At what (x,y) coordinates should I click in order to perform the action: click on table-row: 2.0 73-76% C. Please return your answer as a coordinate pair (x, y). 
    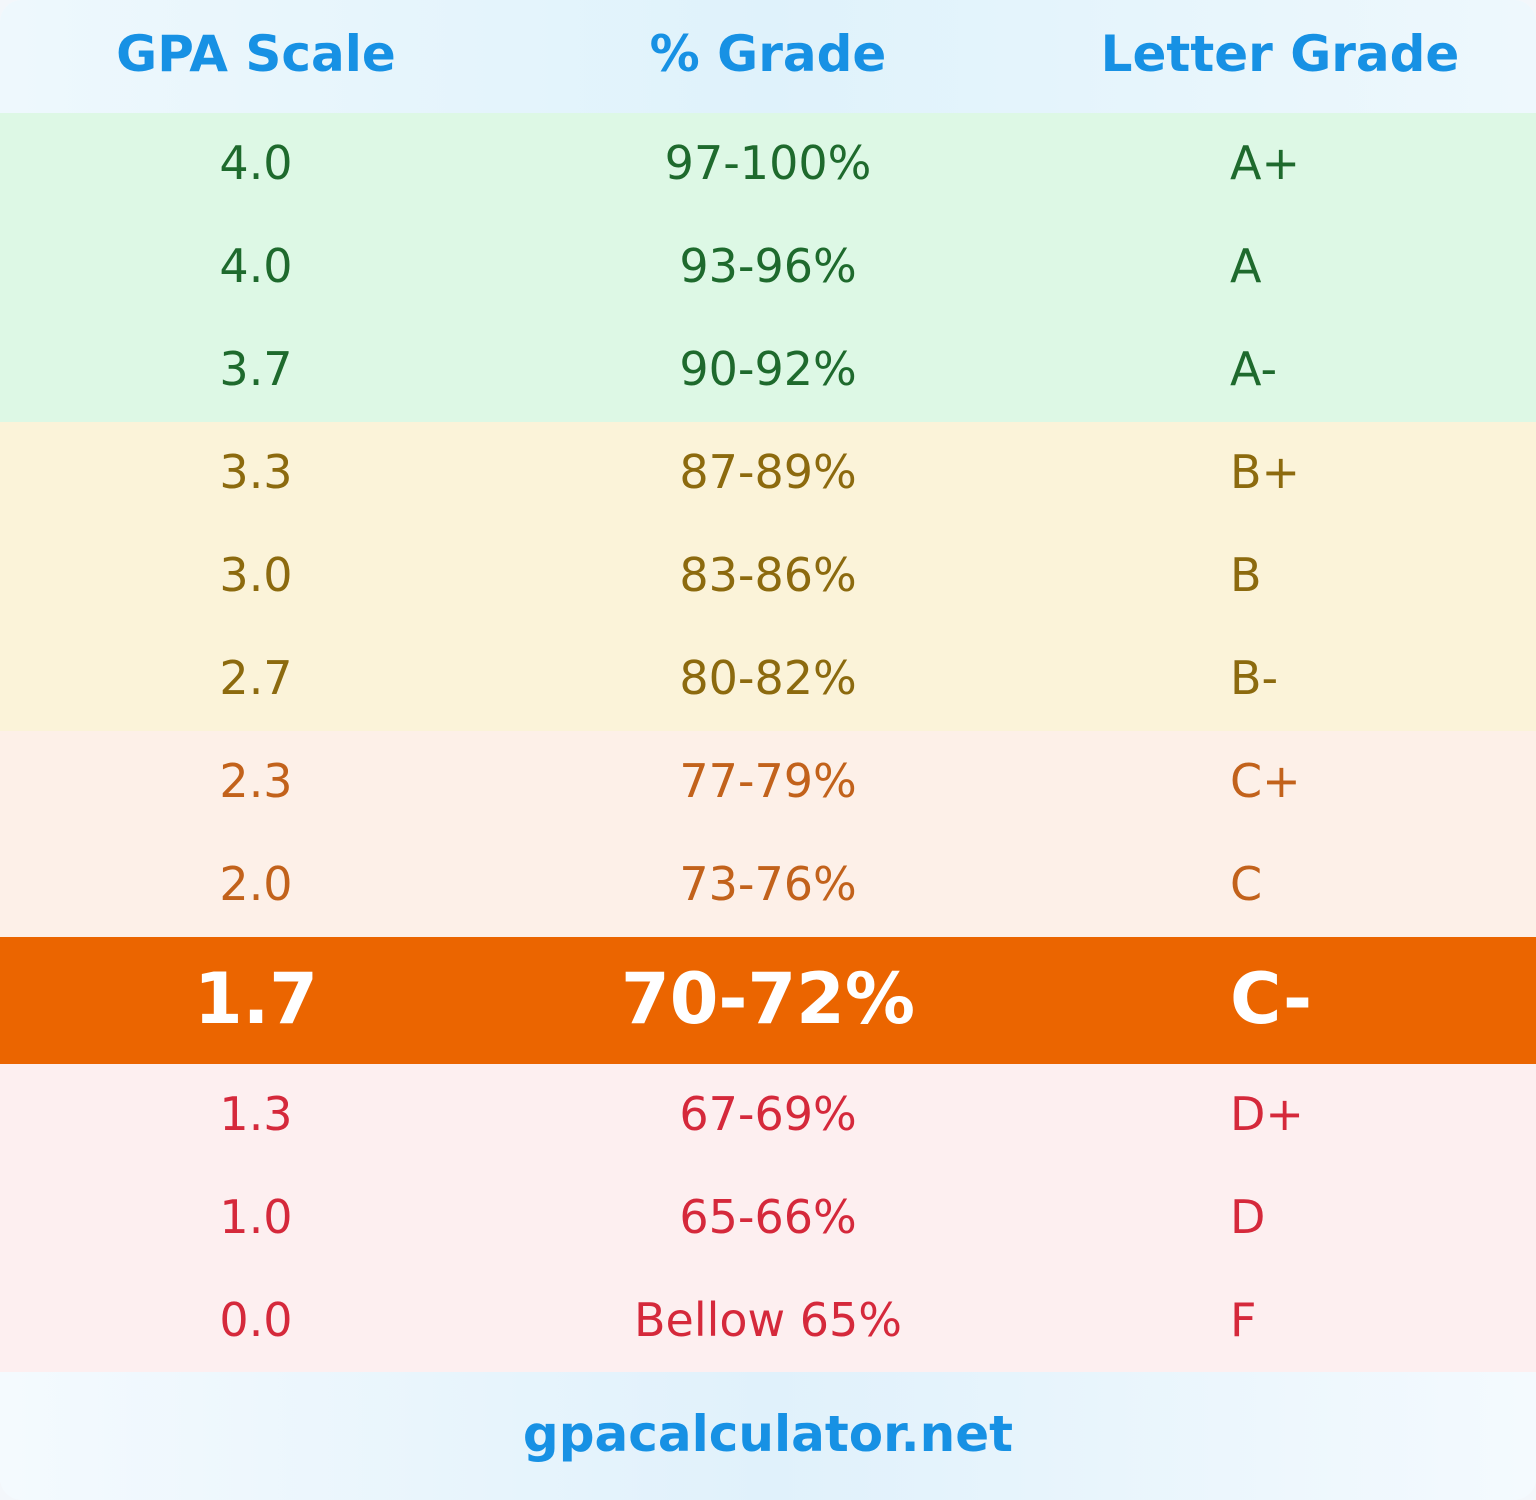
    Looking at the image, I should click on (768, 885).